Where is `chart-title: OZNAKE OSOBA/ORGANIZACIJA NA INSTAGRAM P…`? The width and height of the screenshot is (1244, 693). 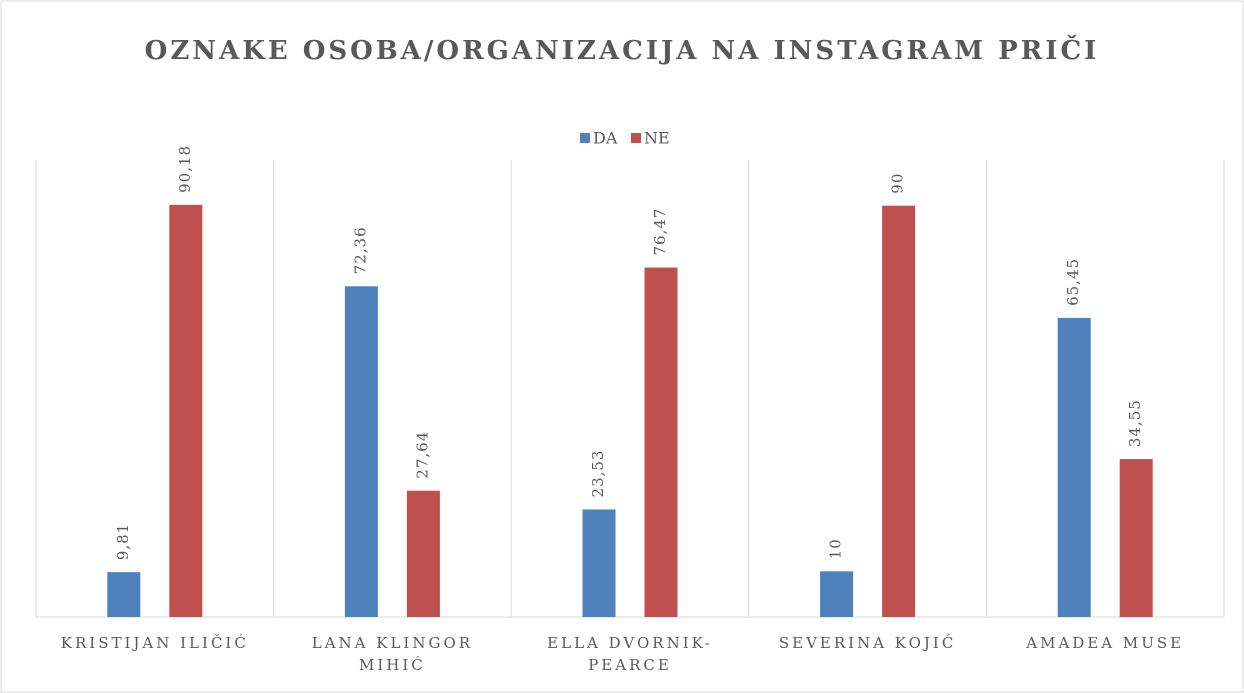
chart-title: OZNAKE OSOBA/ORGANIZACIJA NA INSTAGRAM P… is located at coordinates (622, 50).